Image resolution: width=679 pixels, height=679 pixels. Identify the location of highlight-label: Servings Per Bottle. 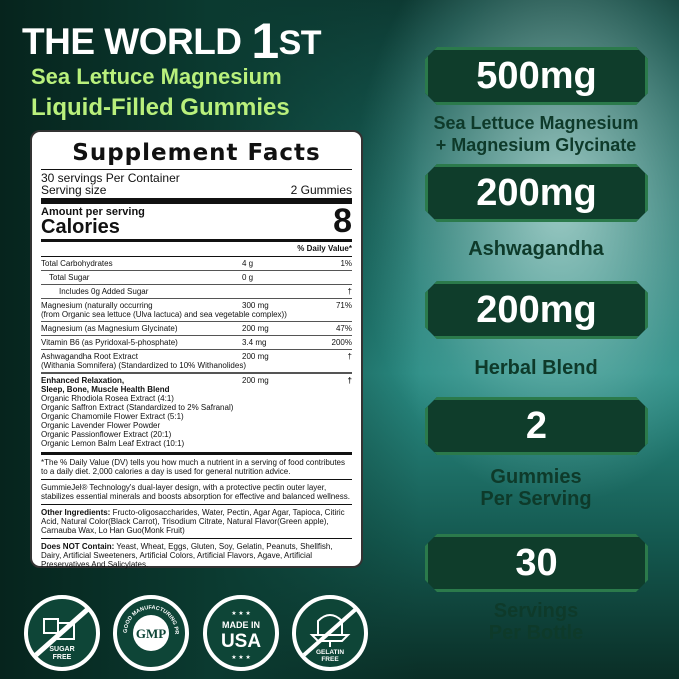
(536, 622).